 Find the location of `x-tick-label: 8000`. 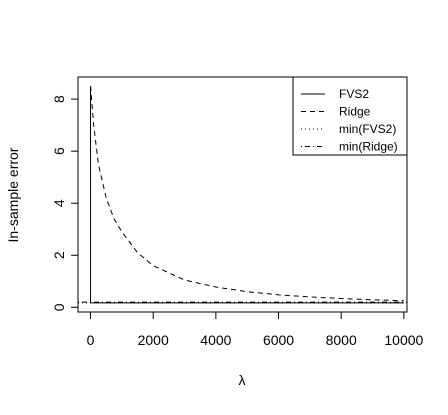

x-tick-label: 8000 is located at coordinates (341, 340).